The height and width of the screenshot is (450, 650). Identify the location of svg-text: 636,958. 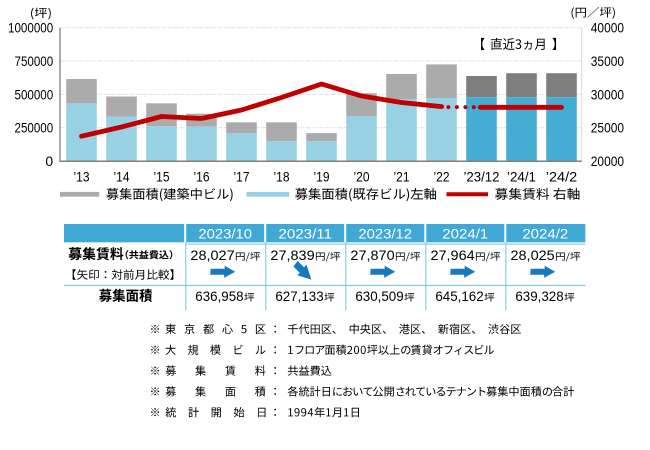
(219, 296).